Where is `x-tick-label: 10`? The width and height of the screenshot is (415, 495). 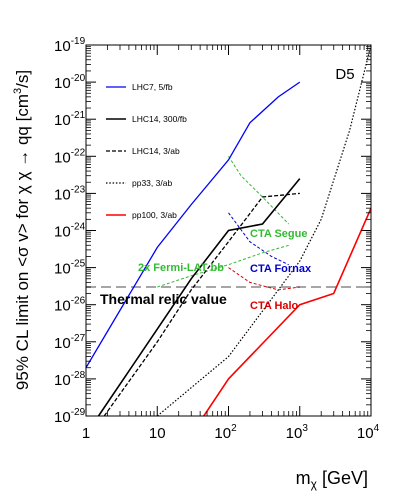 x-tick-label: 10 is located at coordinates (157, 433).